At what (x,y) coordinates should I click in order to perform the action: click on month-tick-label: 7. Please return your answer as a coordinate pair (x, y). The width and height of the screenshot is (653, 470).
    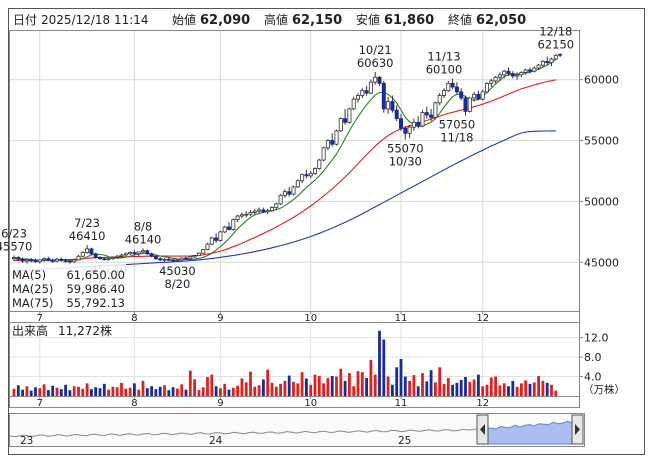
    Looking at the image, I should click on (40, 403).